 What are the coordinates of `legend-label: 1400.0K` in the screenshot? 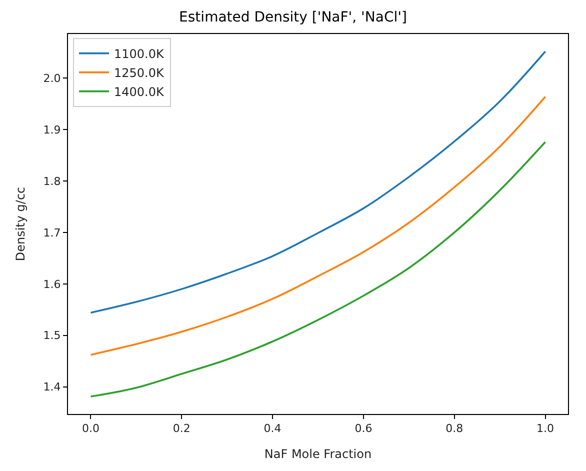 It's located at (139, 91).